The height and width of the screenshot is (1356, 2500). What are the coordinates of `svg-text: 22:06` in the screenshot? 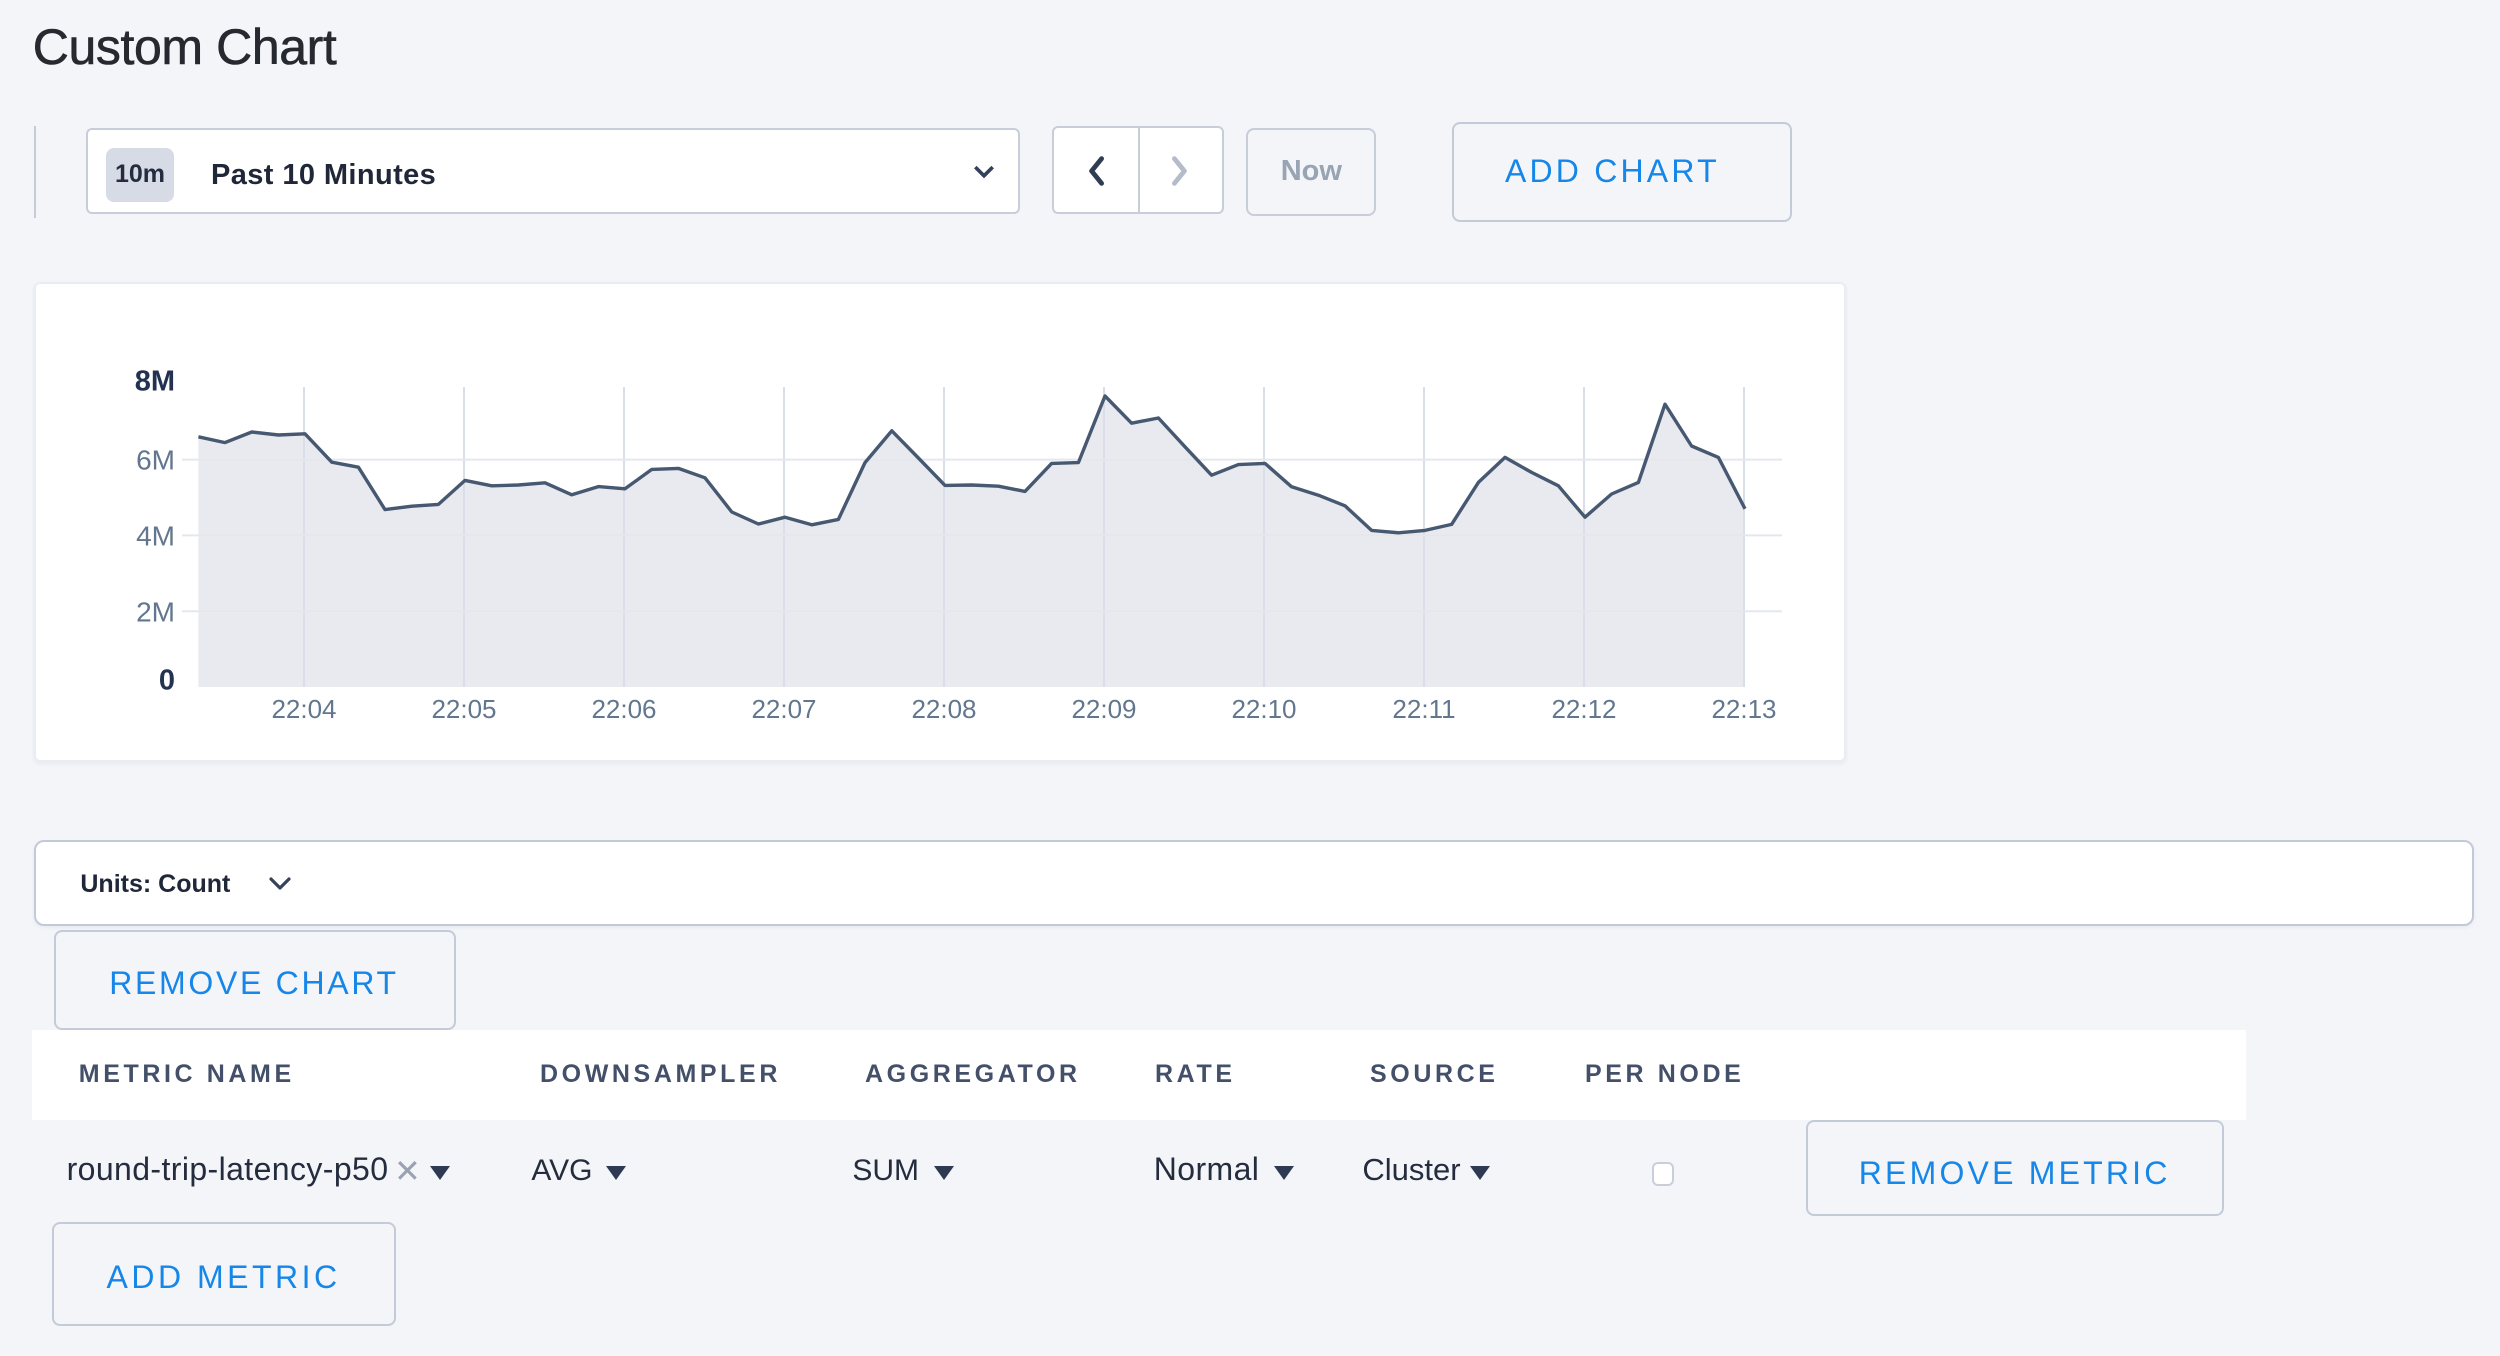 It's located at (622, 708).